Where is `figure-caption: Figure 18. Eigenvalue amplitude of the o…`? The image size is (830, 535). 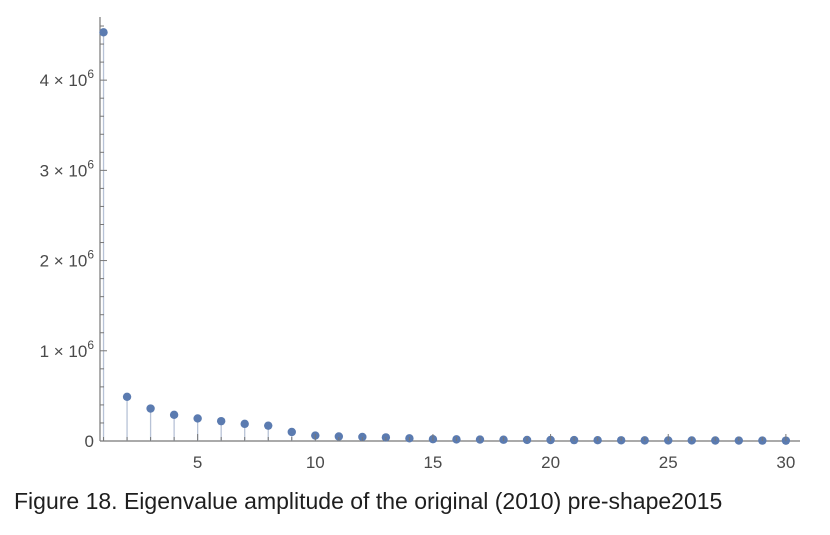
figure-caption: Figure 18. Eigenvalue amplitude of the o… is located at coordinates (368, 501).